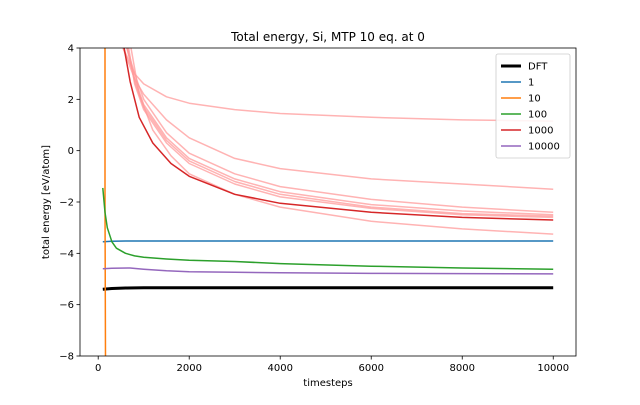 The width and height of the screenshot is (640, 405). What do you see at coordinates (71, 151) in the screenshot?
I see `y-tick-label: 0` at bounding box center [71, 151].